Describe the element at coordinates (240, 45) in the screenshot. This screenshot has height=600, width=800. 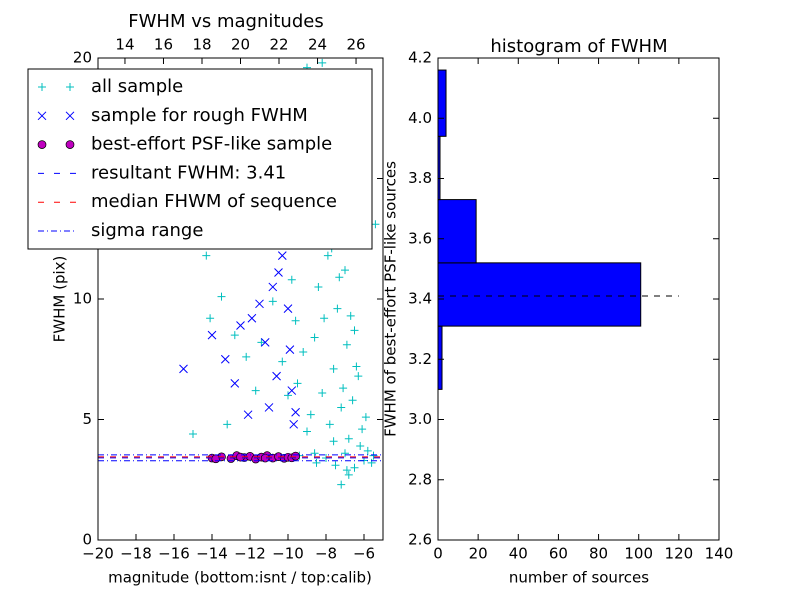
I see `top-x-tick-label: 20` at that location.